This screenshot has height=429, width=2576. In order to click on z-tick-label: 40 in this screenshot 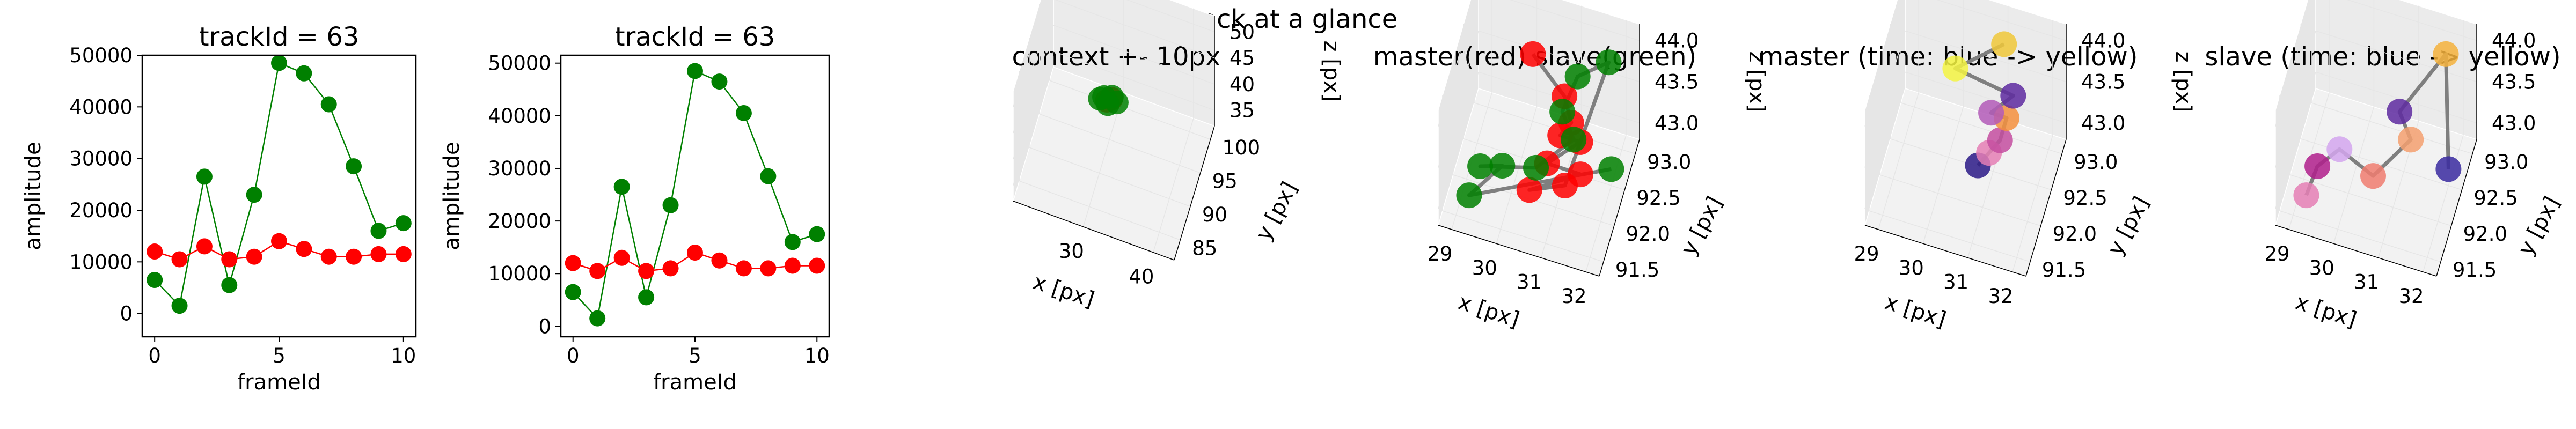, I will do `click(1242, 84)`.